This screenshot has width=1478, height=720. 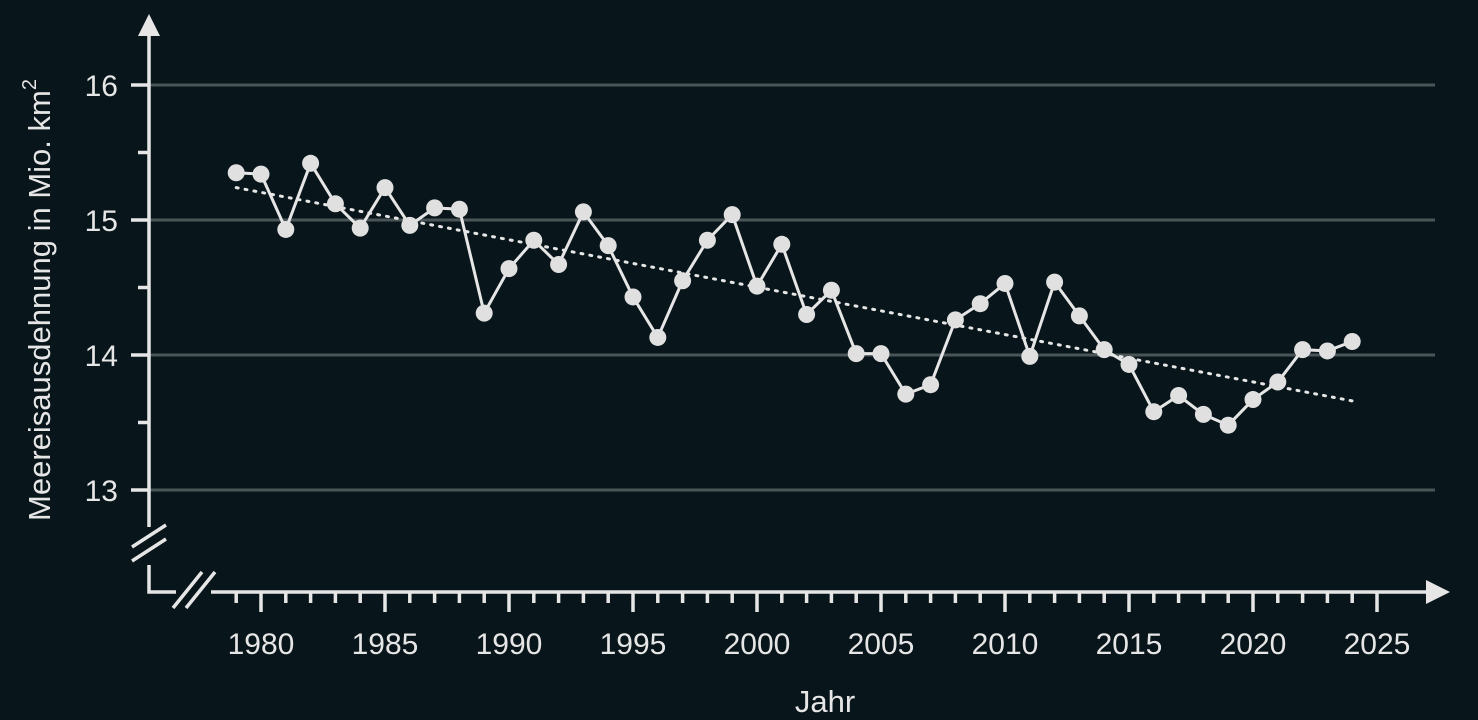 What do you see at coordinates (194, 590) in the screenshot?
I see `x-axis-break-mark` at bounding box center [194, 590].